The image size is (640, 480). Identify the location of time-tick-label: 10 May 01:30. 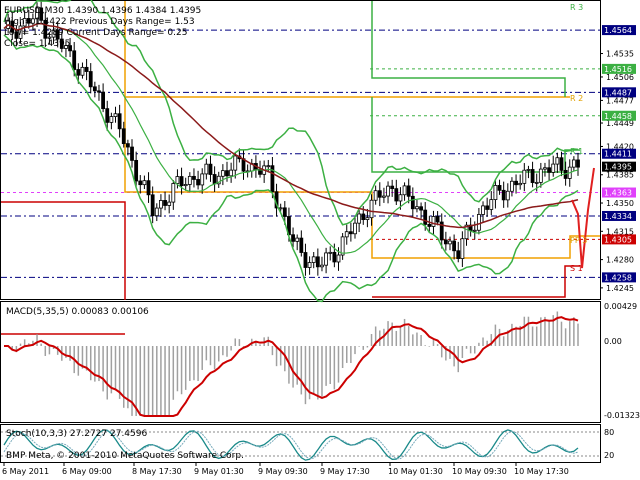
(415, 471).